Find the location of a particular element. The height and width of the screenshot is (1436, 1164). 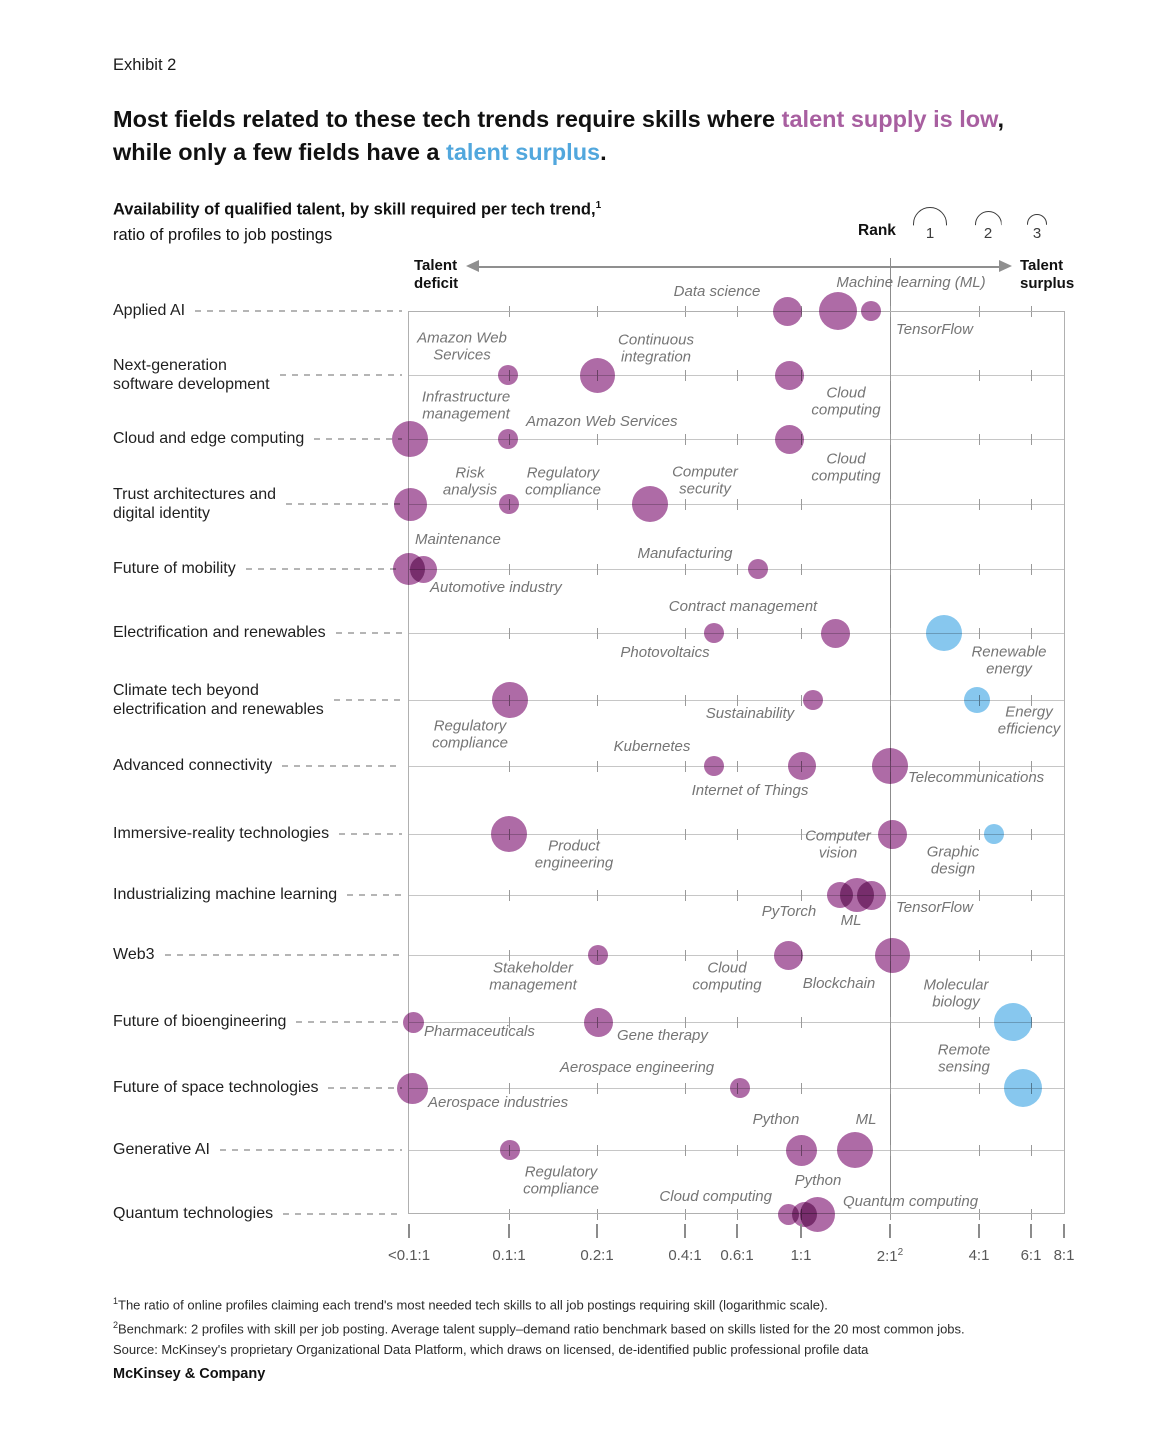

title-segment-blue: talent surplus is located at coordinates (523, 152).